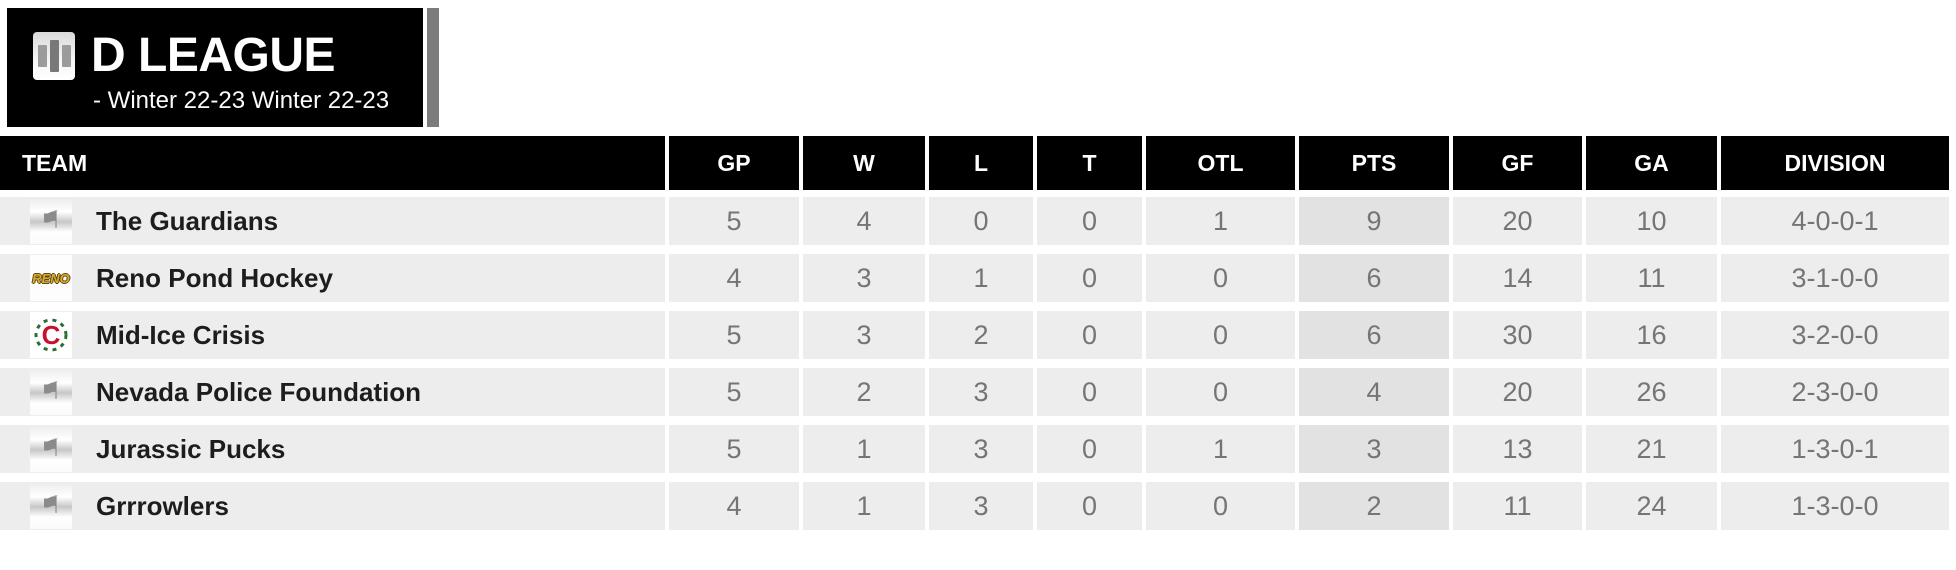 Image resolution: width=1956 pixels, height=570 pixels. I want to click on league-title: D LEAGUE, so click(213, 55).